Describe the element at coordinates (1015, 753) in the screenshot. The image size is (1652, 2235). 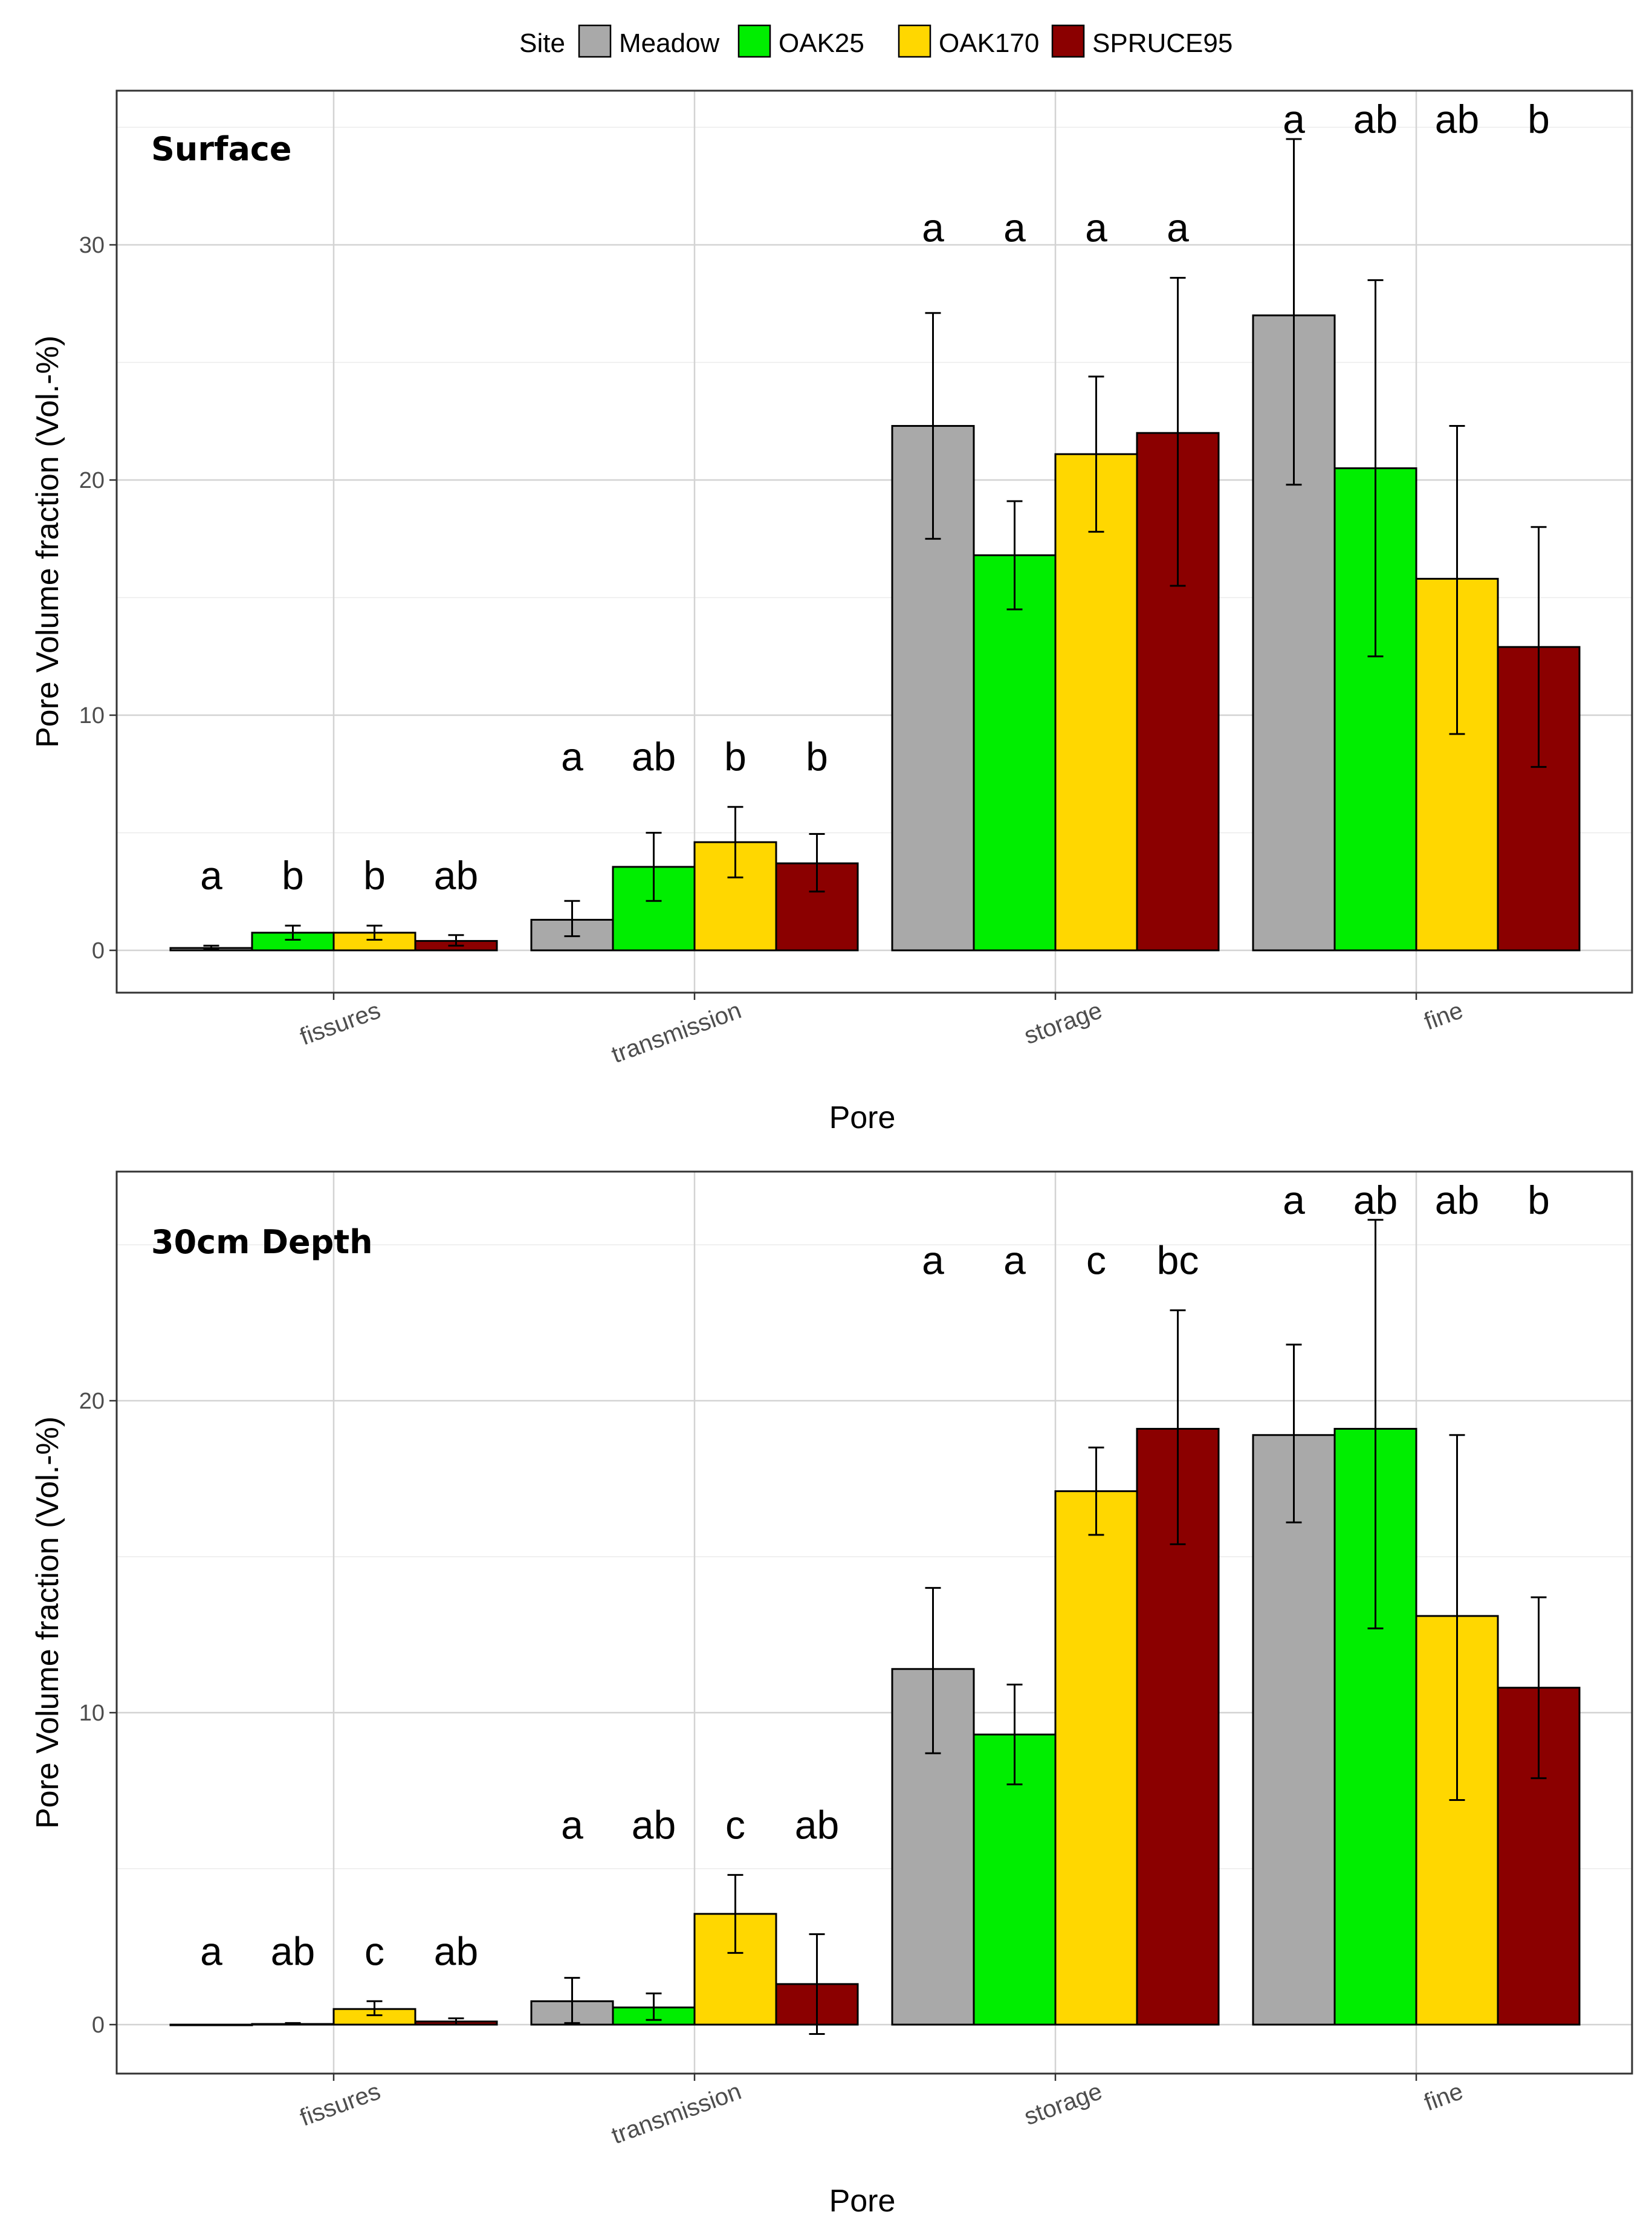
I see `bar-oak25-storage` at that location.